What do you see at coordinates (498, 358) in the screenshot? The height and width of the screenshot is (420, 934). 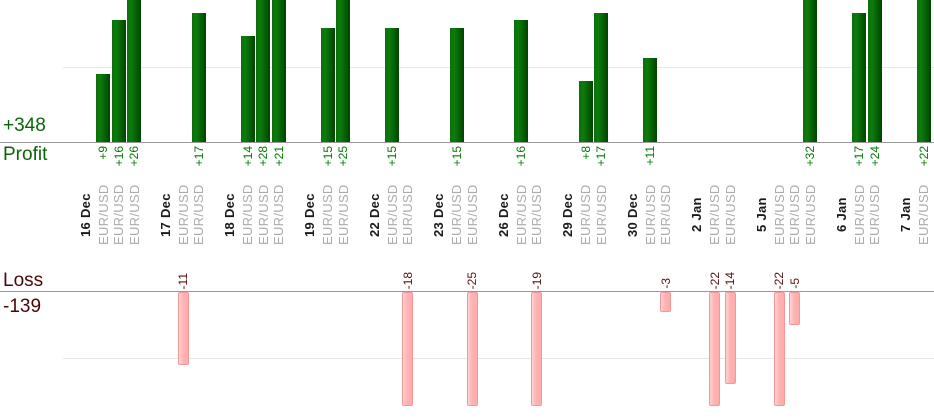 I see `loss-gridline` at bounding box center [498, 358].